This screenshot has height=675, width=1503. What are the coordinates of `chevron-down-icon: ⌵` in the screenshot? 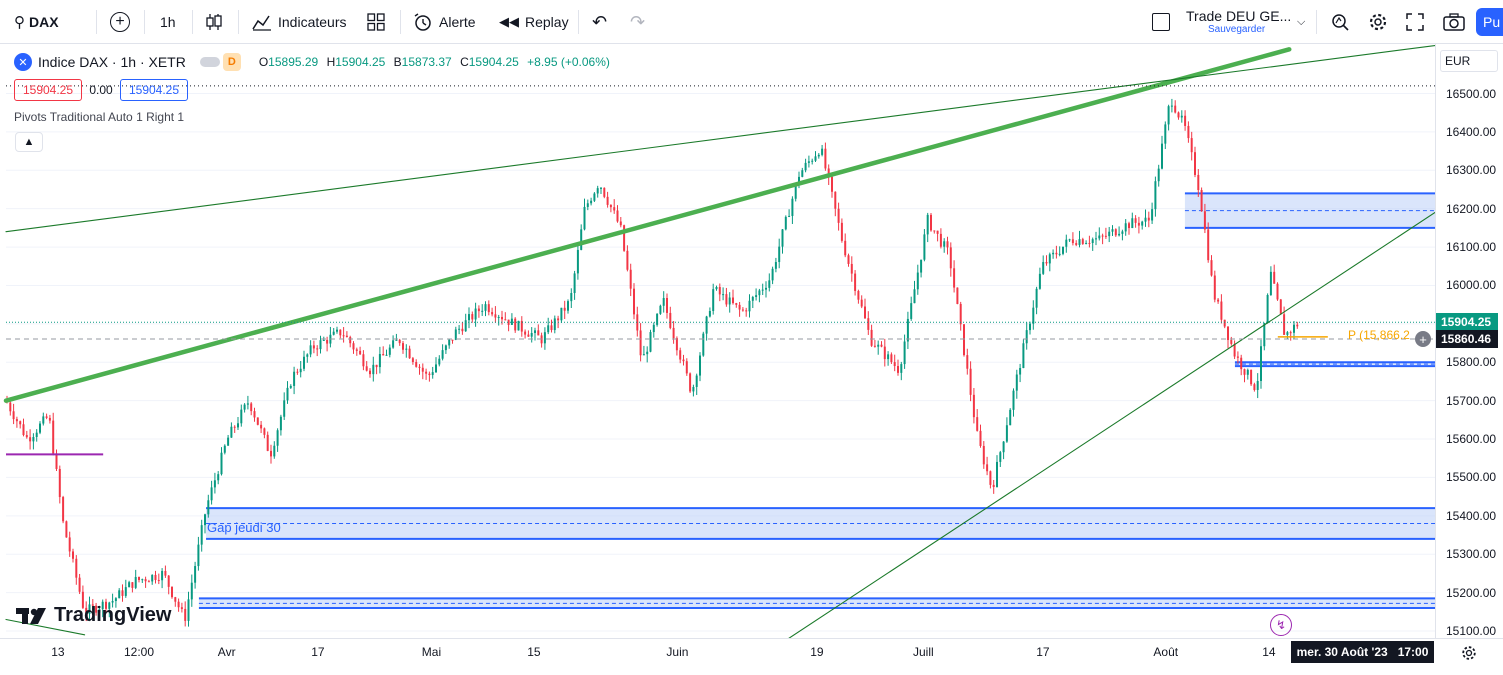 It's located at (1301, 21).